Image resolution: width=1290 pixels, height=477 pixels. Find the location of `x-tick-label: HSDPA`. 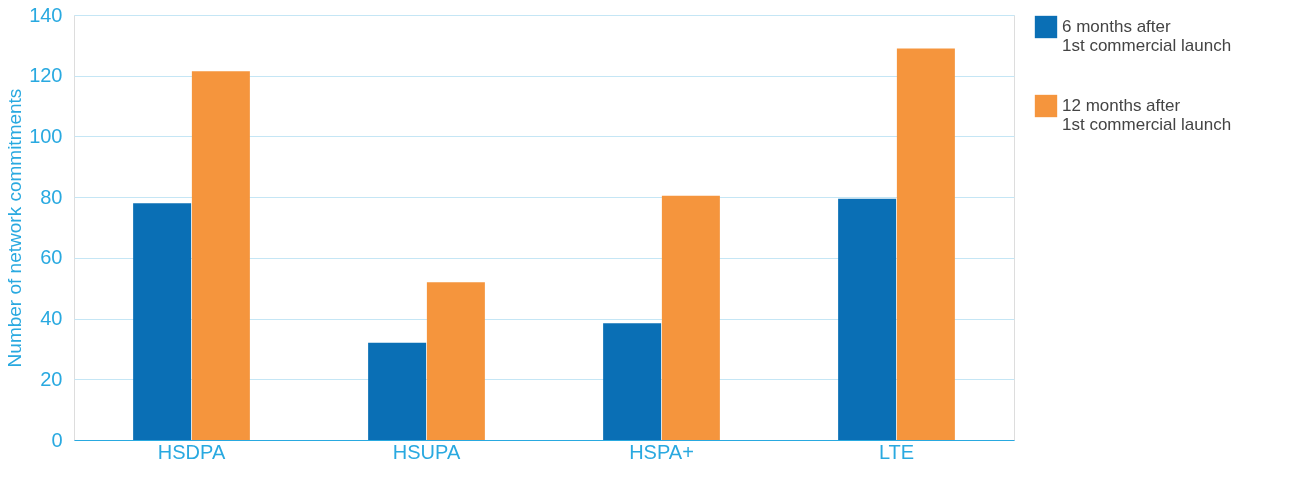

x-tick-label: HSDPA is located at coordinates (191, 451).